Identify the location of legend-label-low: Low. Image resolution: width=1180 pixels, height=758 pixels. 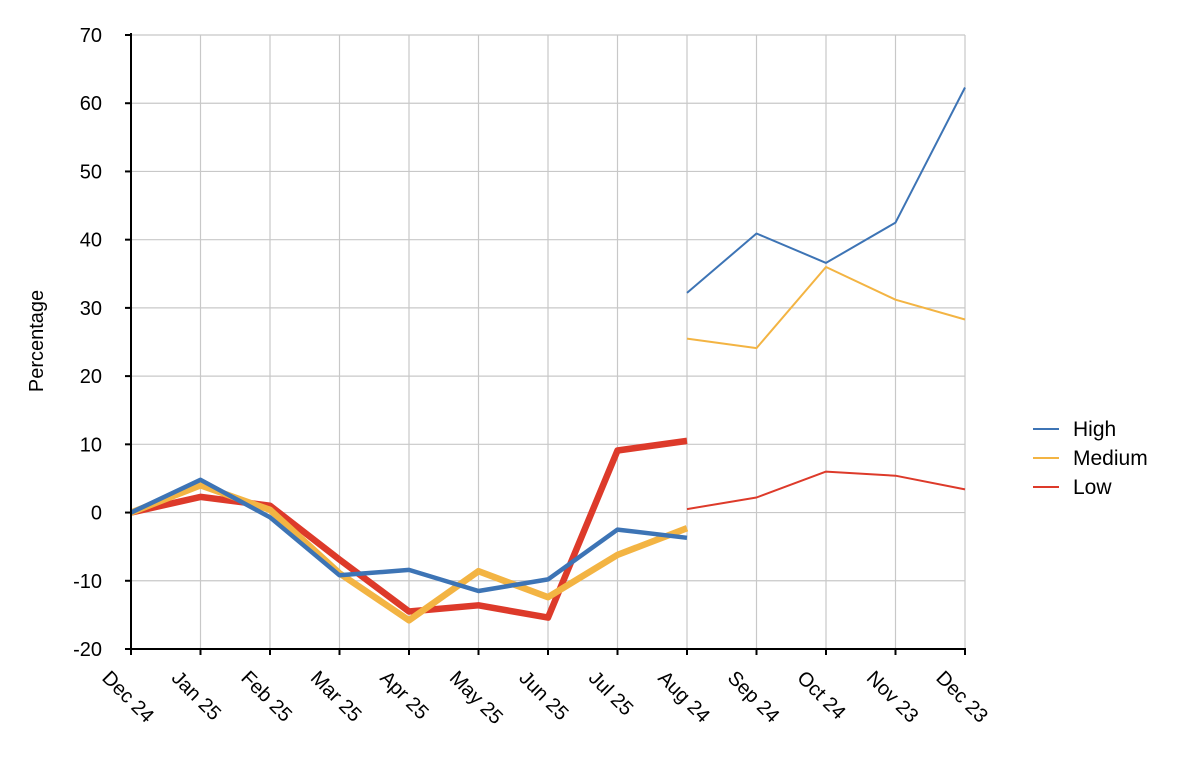
(1092, 487).